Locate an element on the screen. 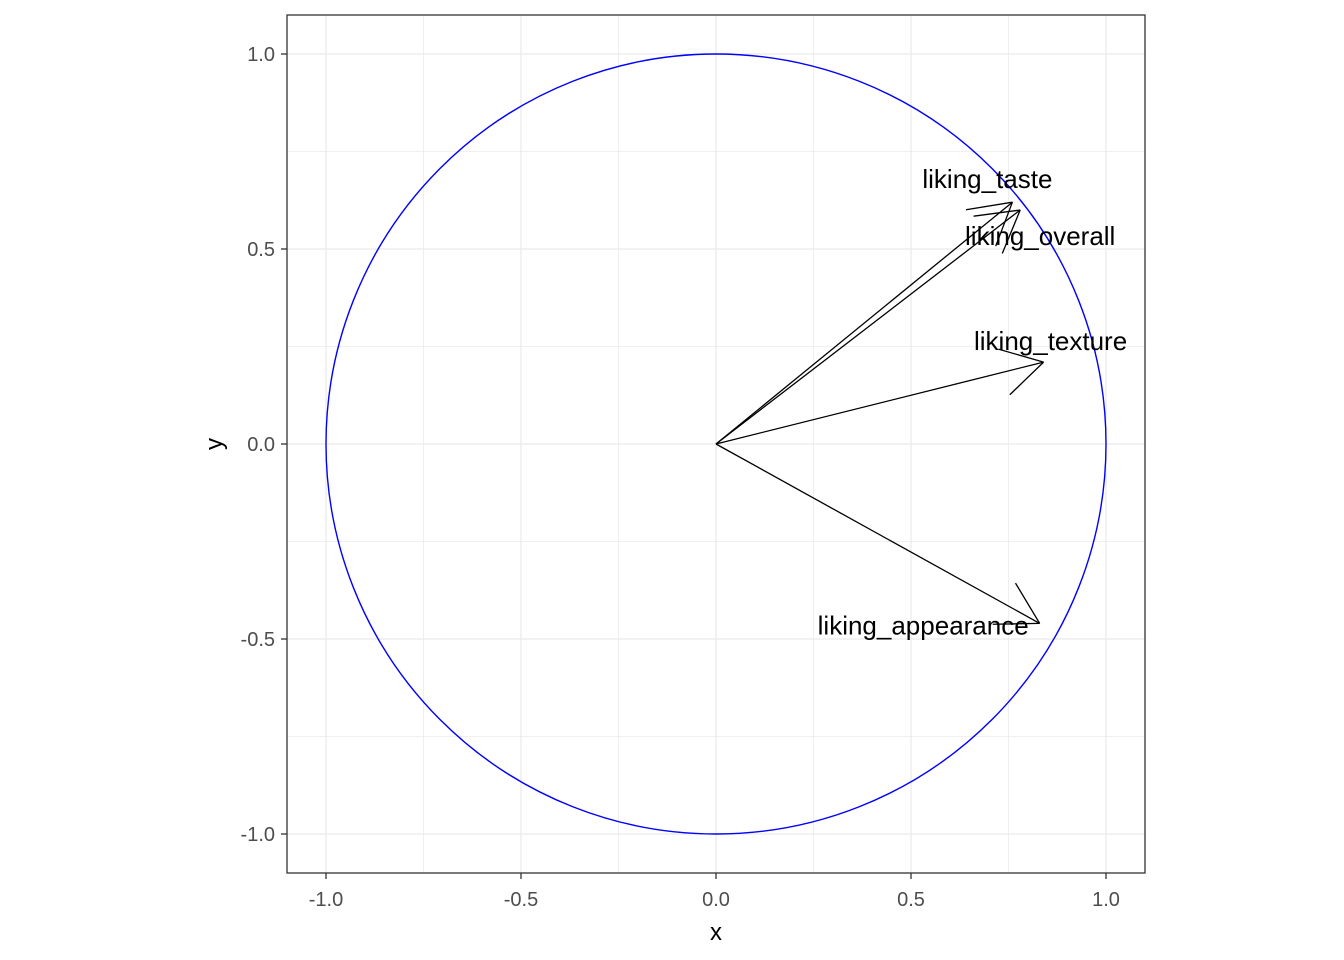 The width and height of the screenshot is (1344, 960). y-axis-title: y is located at coordinates (214, 444).